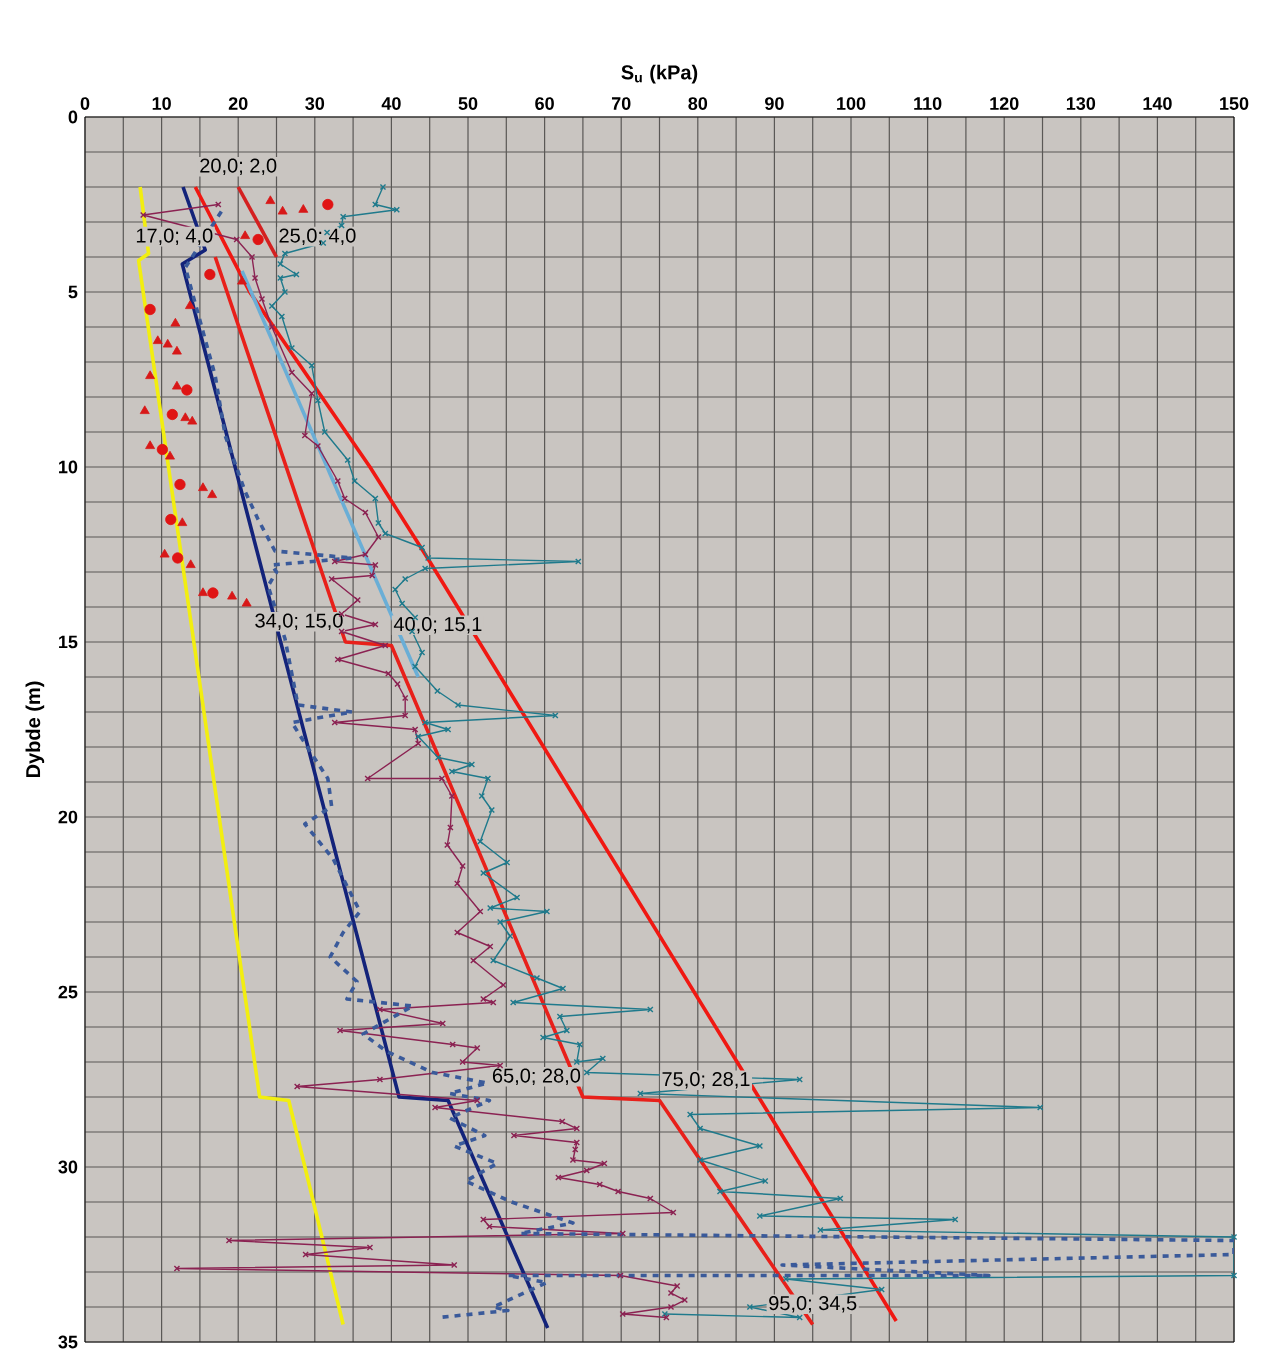  I want to click on x-tick-label: 70, so click(621, 103).